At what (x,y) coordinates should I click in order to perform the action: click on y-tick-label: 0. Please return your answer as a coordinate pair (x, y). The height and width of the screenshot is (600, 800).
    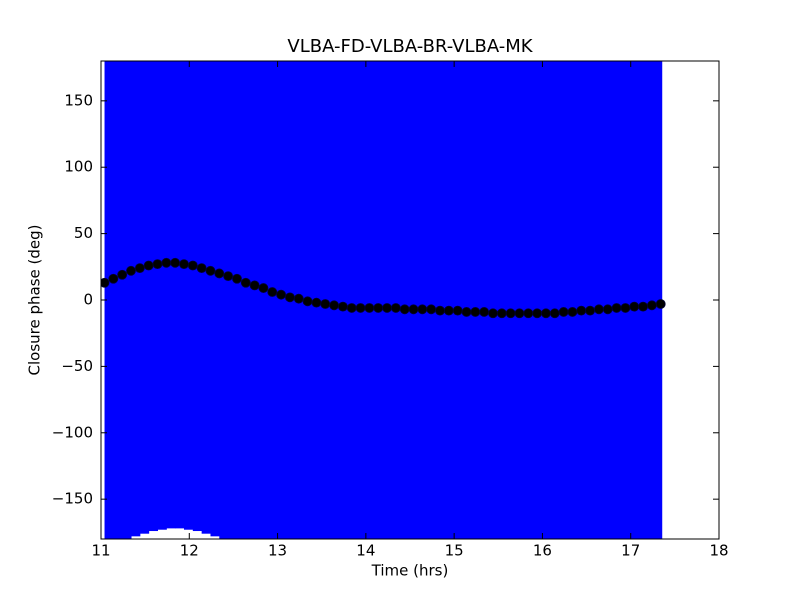
    Looking at the image, I should click on (88, 300).